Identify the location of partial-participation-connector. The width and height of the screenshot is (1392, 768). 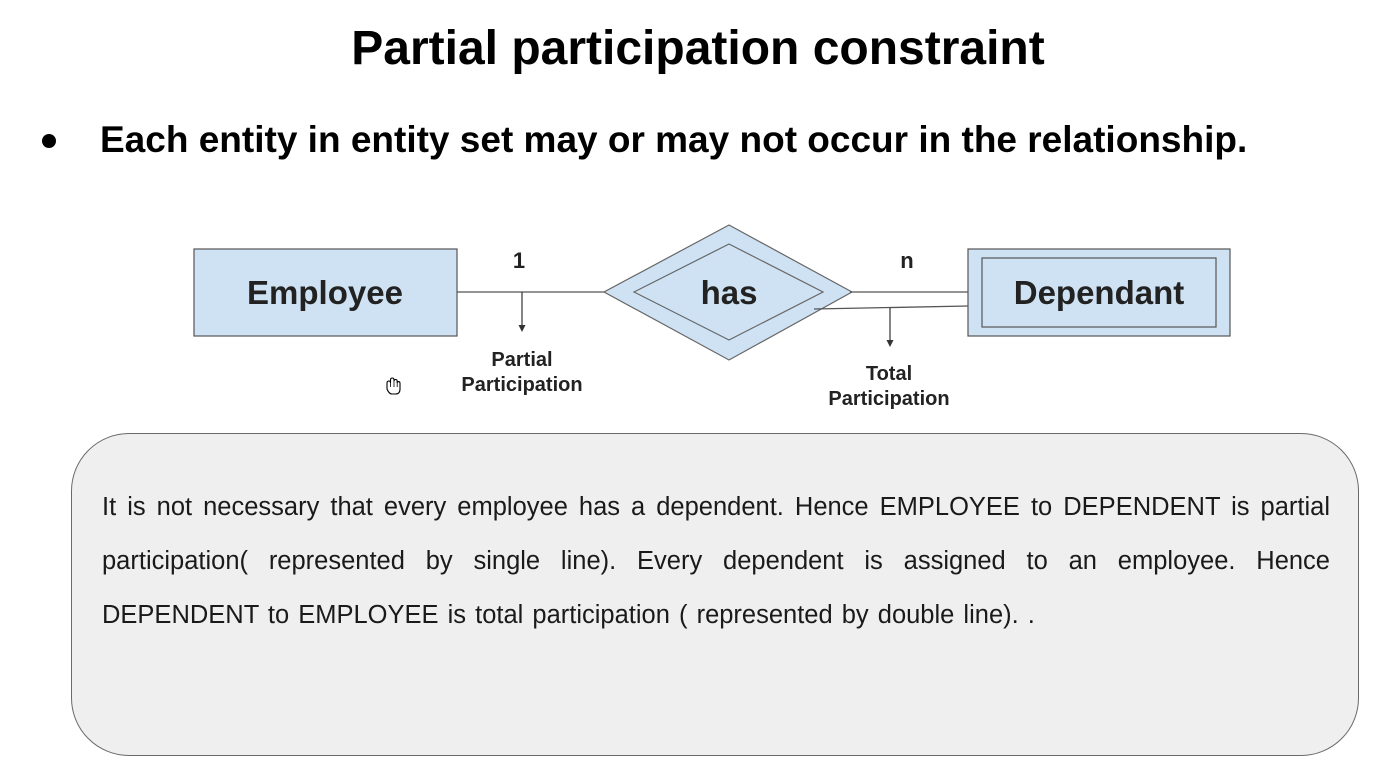
(530, 311).